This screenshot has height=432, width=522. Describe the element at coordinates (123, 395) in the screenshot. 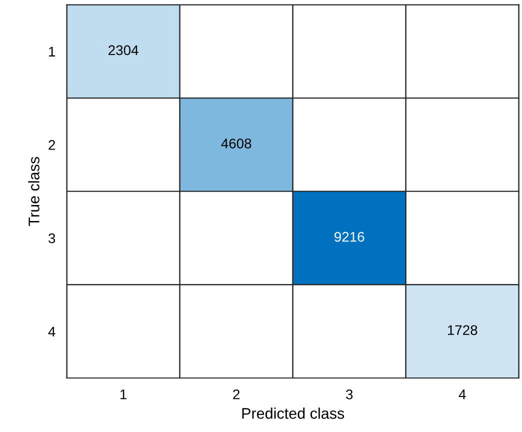

I see `x-tick-label: 1` at that location.